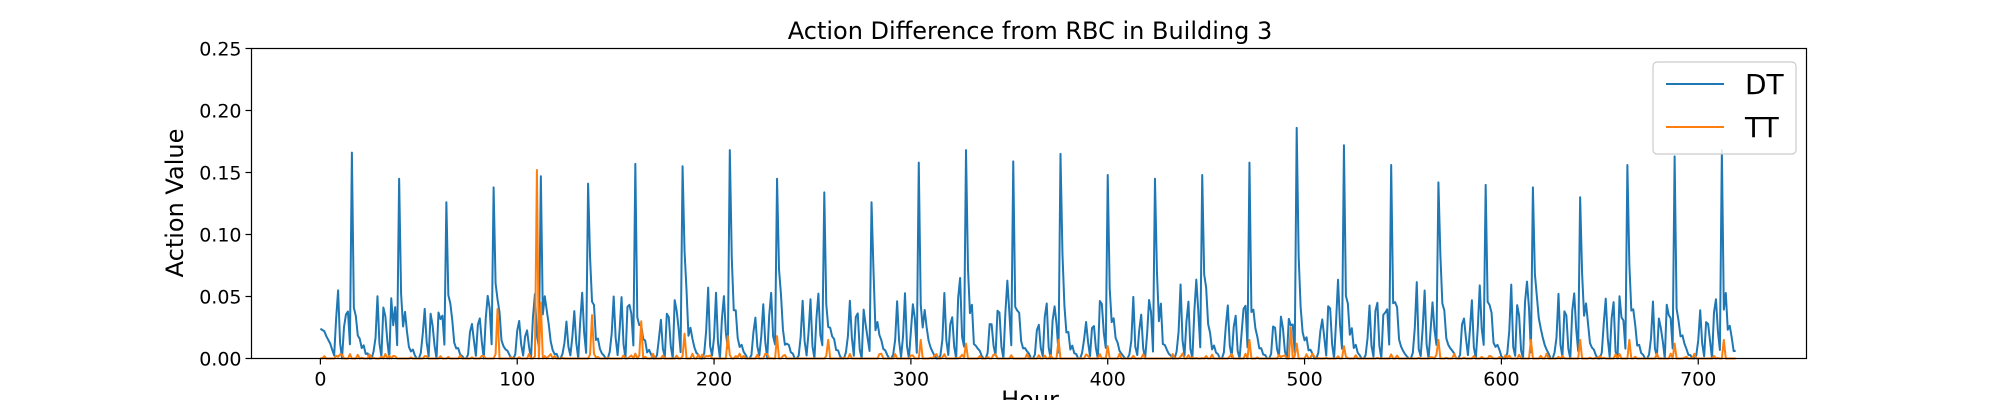 This screenshot has width=2000, height=400. What do you see at coordinates (1030, 31) in the screenshot?
I see `chart-title: Action Difference from RBC in Building 3` at bounding box center [1030, 31].